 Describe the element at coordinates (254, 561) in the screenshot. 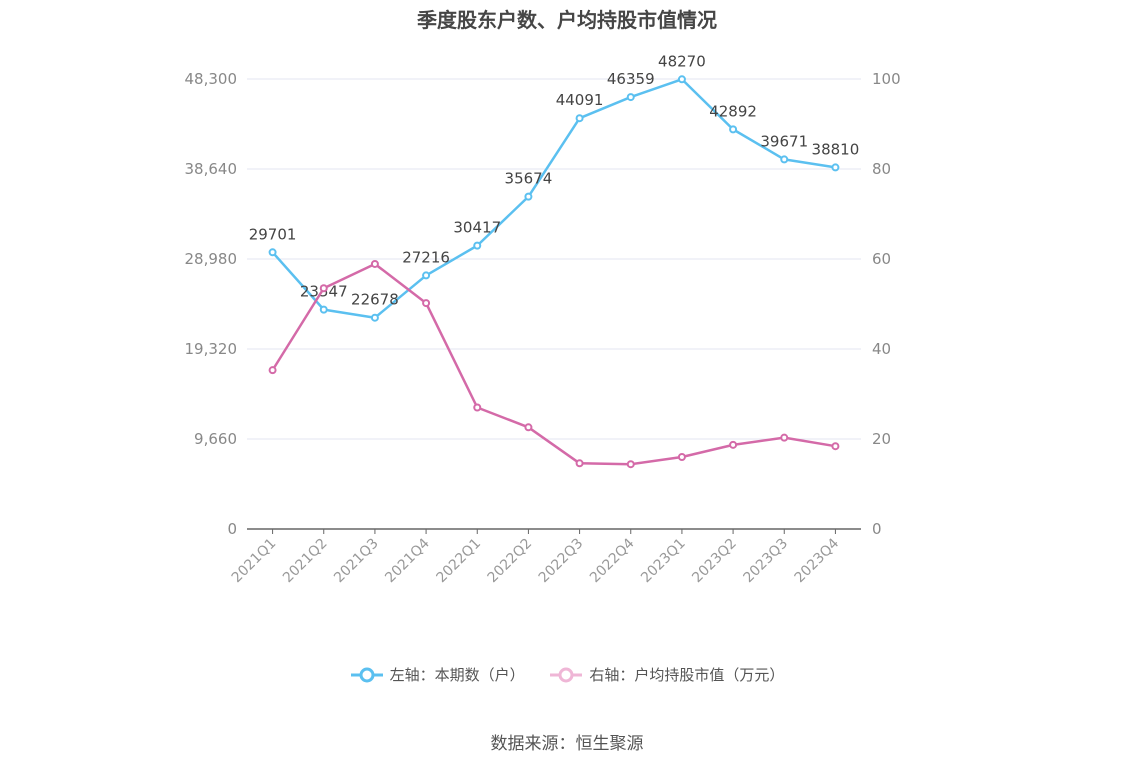

I see `x-axis-tick-label: 2021Q1` at that location.